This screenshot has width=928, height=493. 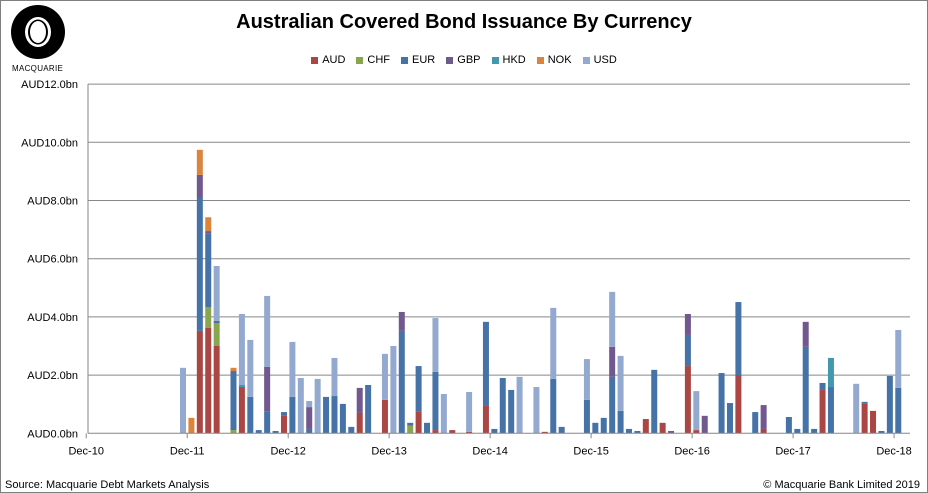 I want to click on legend-item-aud: AUD, so click(x=328, y=60).